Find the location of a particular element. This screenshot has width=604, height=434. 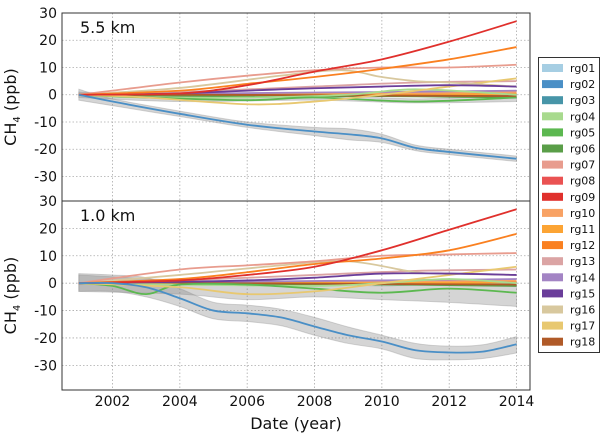

legend-label-rg09: rg09 is located at coordinates (582, 197).